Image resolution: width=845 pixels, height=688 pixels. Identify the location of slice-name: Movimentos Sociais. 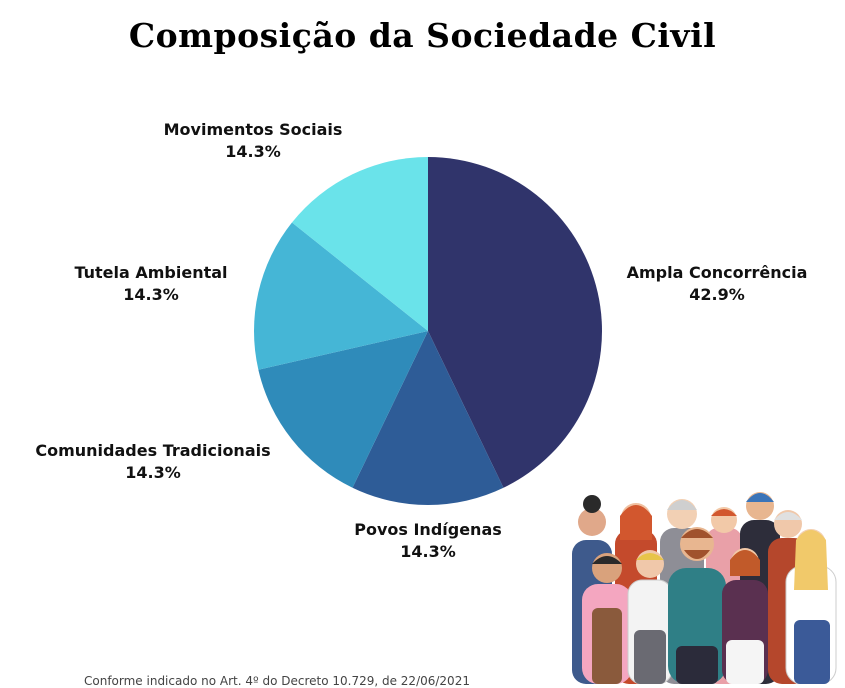
(253, 129).